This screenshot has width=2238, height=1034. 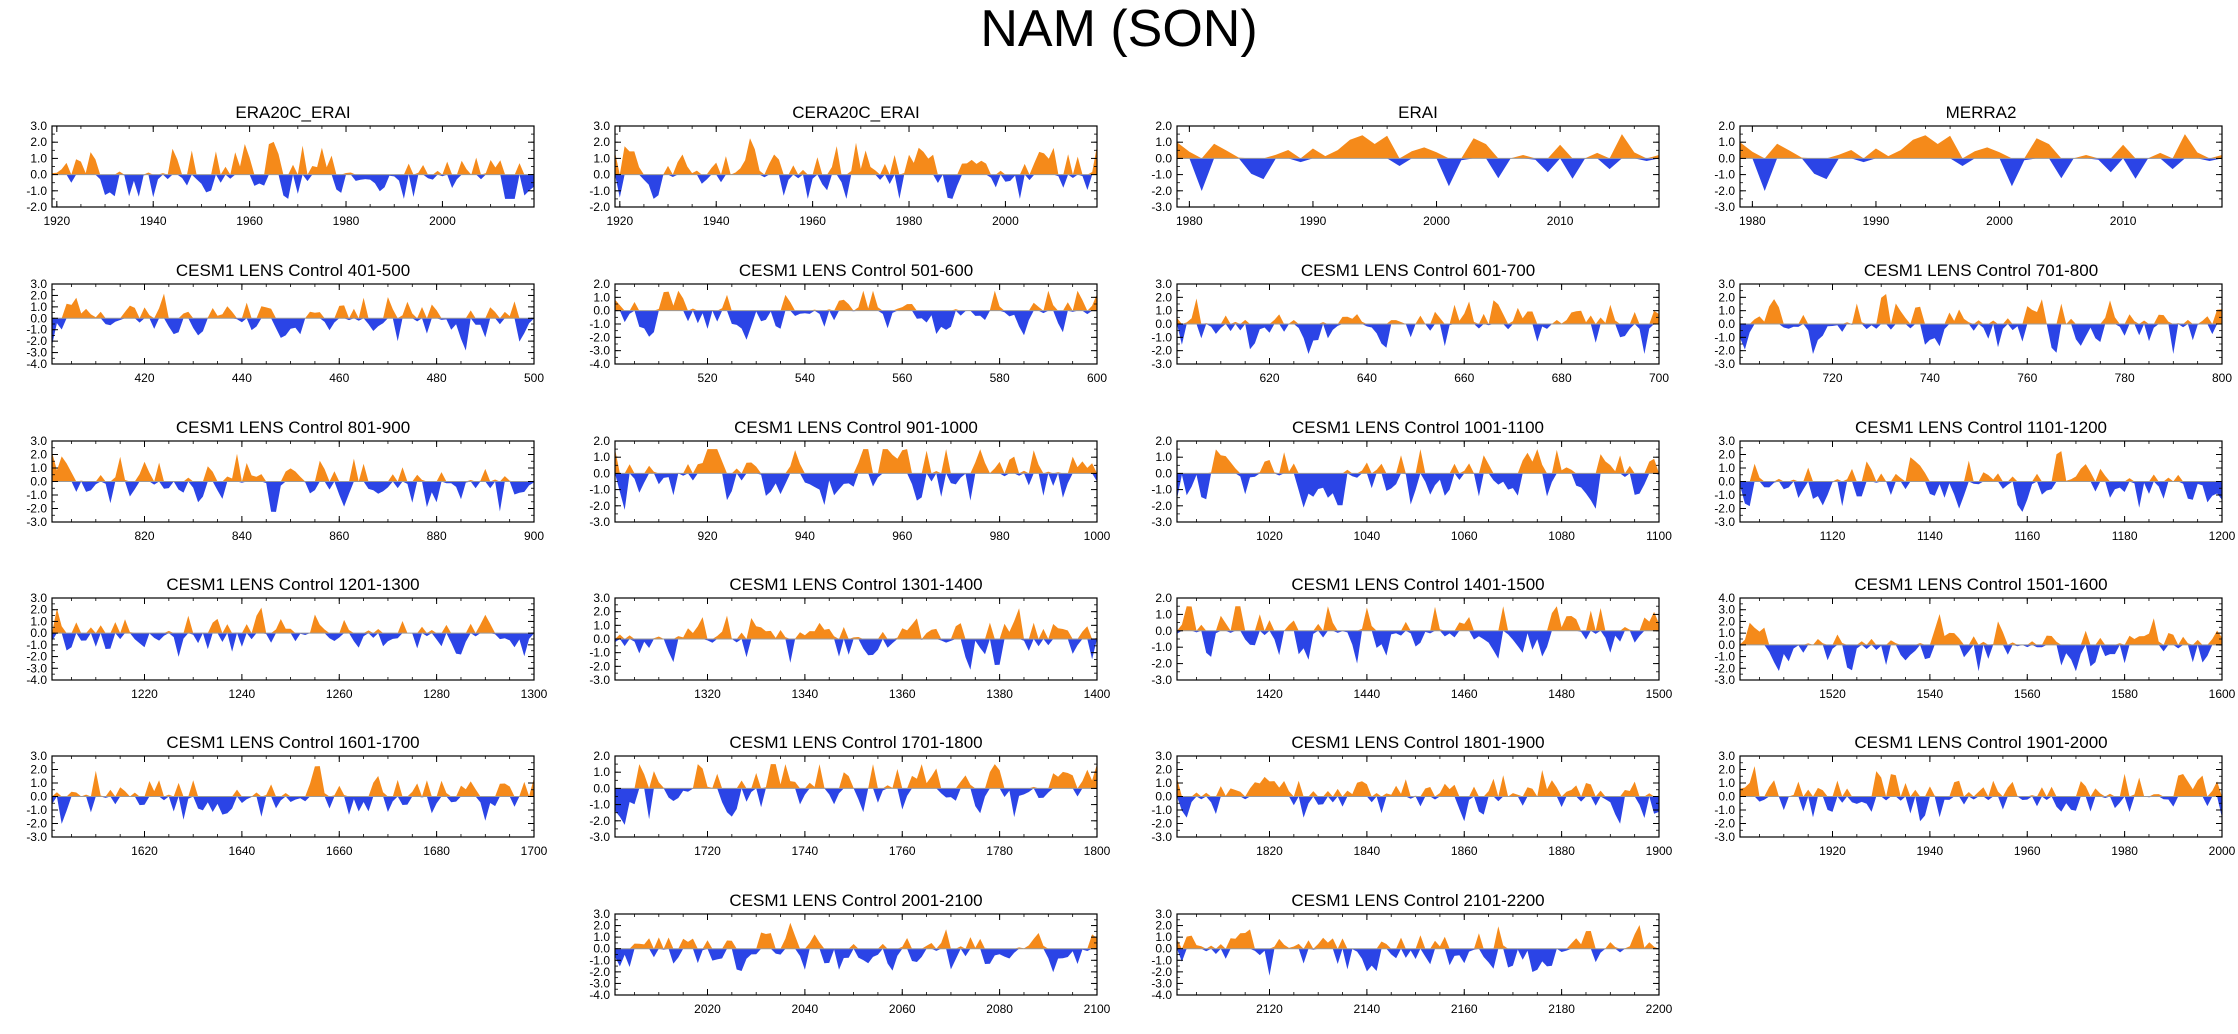 I want to click on x-tick-label: 2180, so click(x=1561, y=1009).